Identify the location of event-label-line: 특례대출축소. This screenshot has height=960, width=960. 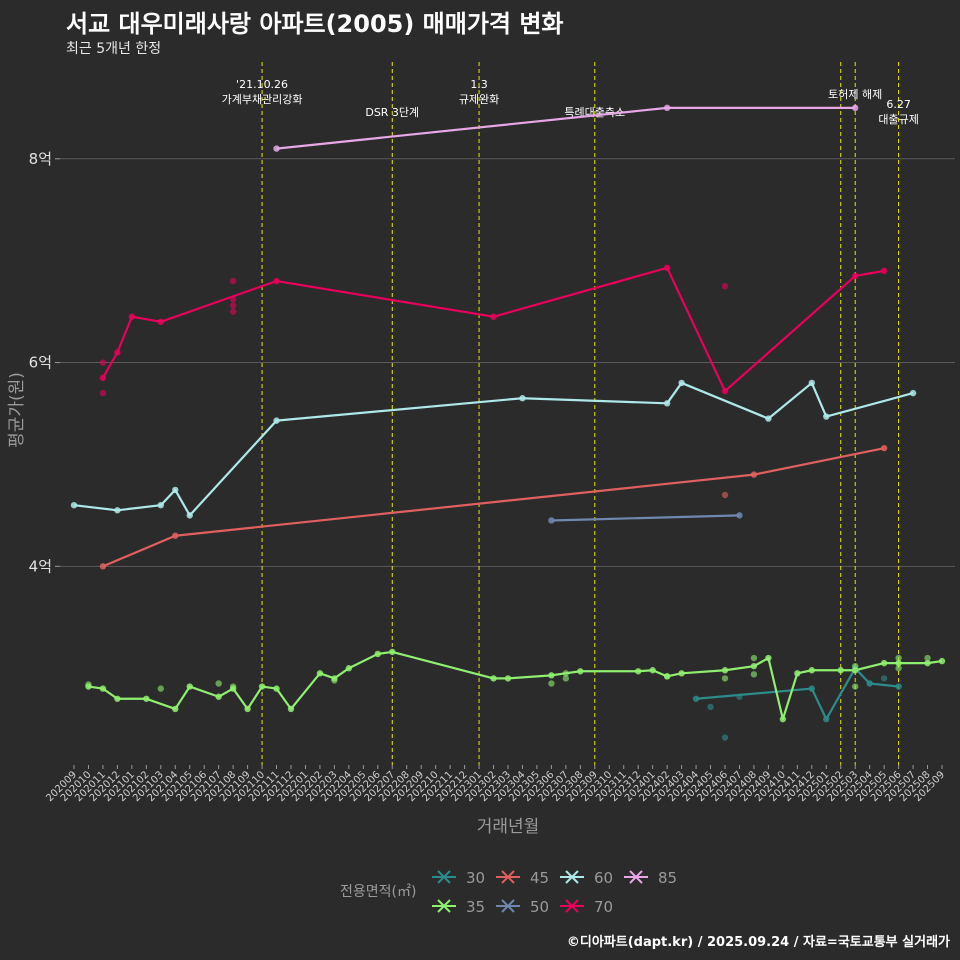
(594, 112).